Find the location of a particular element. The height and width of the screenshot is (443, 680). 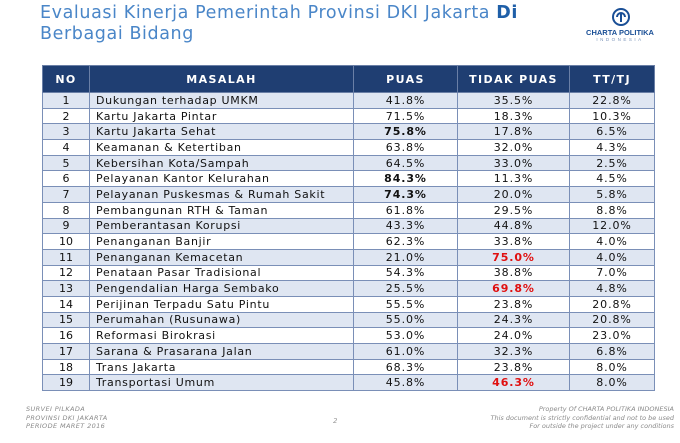

cell-masalah: Kartu Jakarta Sehat is located at coordinates (221, 132).